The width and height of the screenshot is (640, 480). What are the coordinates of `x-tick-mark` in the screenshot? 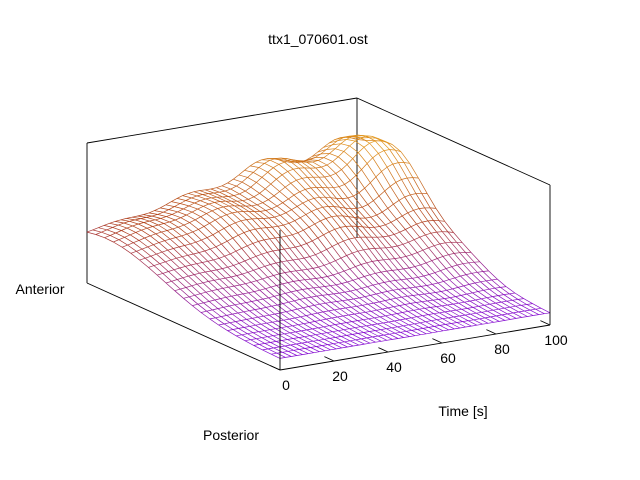 It's located at (383, 350).